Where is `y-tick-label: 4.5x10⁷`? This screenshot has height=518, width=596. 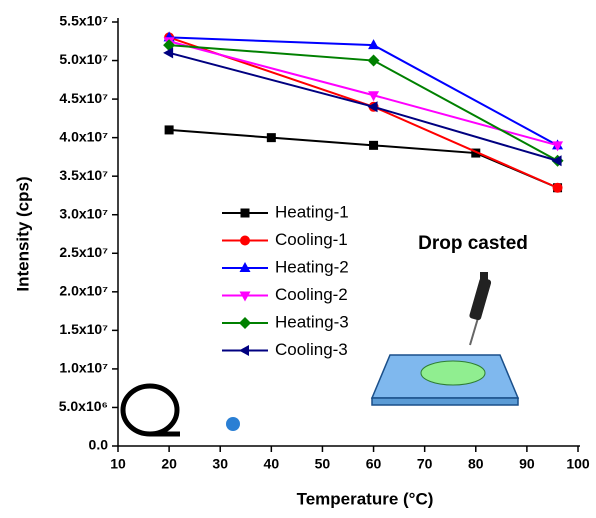
y-tick-label: 4.5x10⁷ is located at coordinates (83, 98).